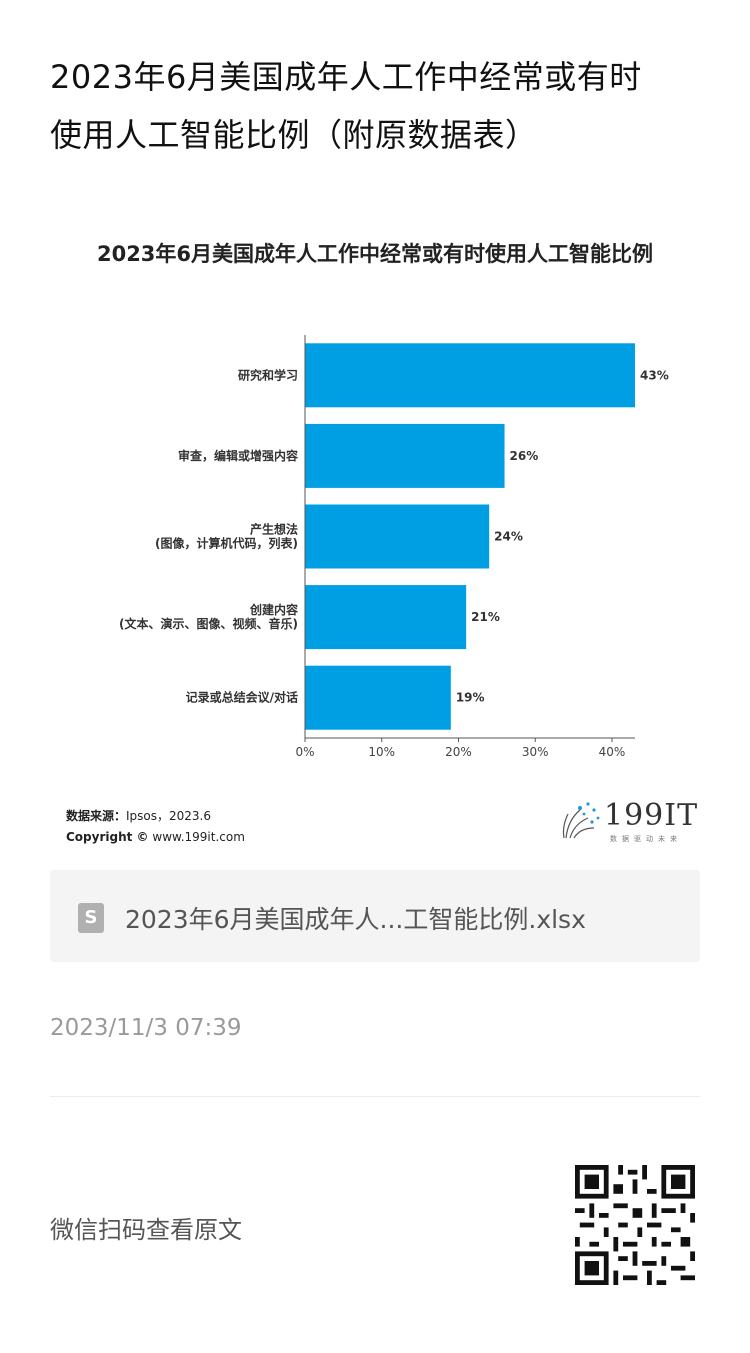 The width and height of the screenshot is (750, 1353). Describe the element at coordinates (91, 918) in the screenshot. I see `spreadsheet-file-icon: S` at that location.